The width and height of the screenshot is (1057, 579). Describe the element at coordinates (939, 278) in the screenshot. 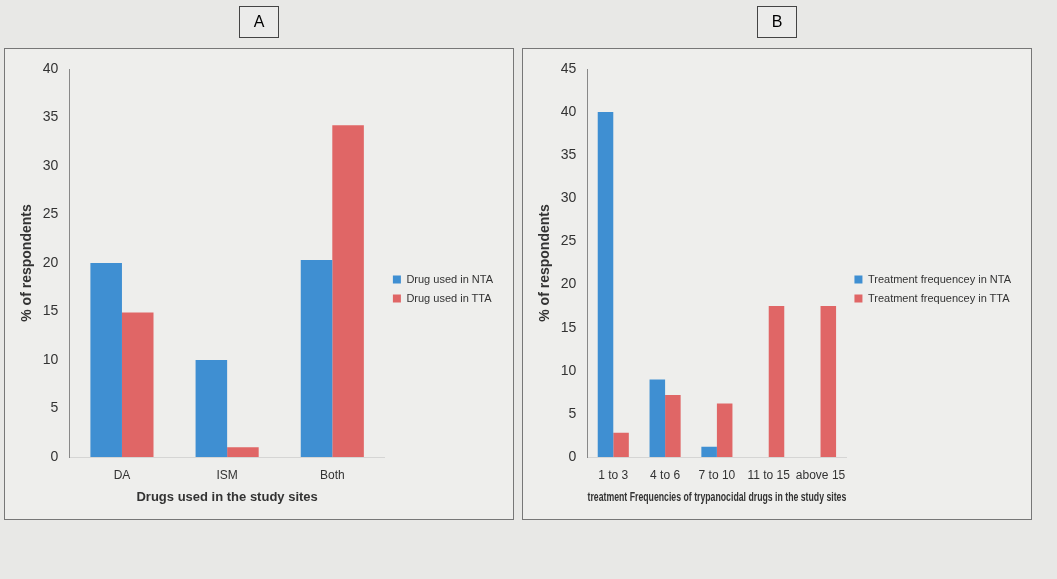

I see `legend-label: Treatment frequencey in NTA` at that location.